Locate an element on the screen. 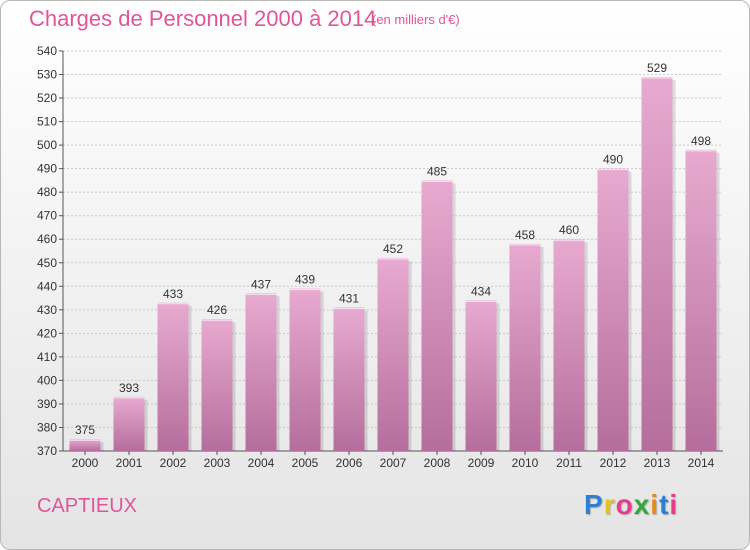 This screenshot has width=750, height=550. y-tick-label: 440 is located at coordinates (47, 286).